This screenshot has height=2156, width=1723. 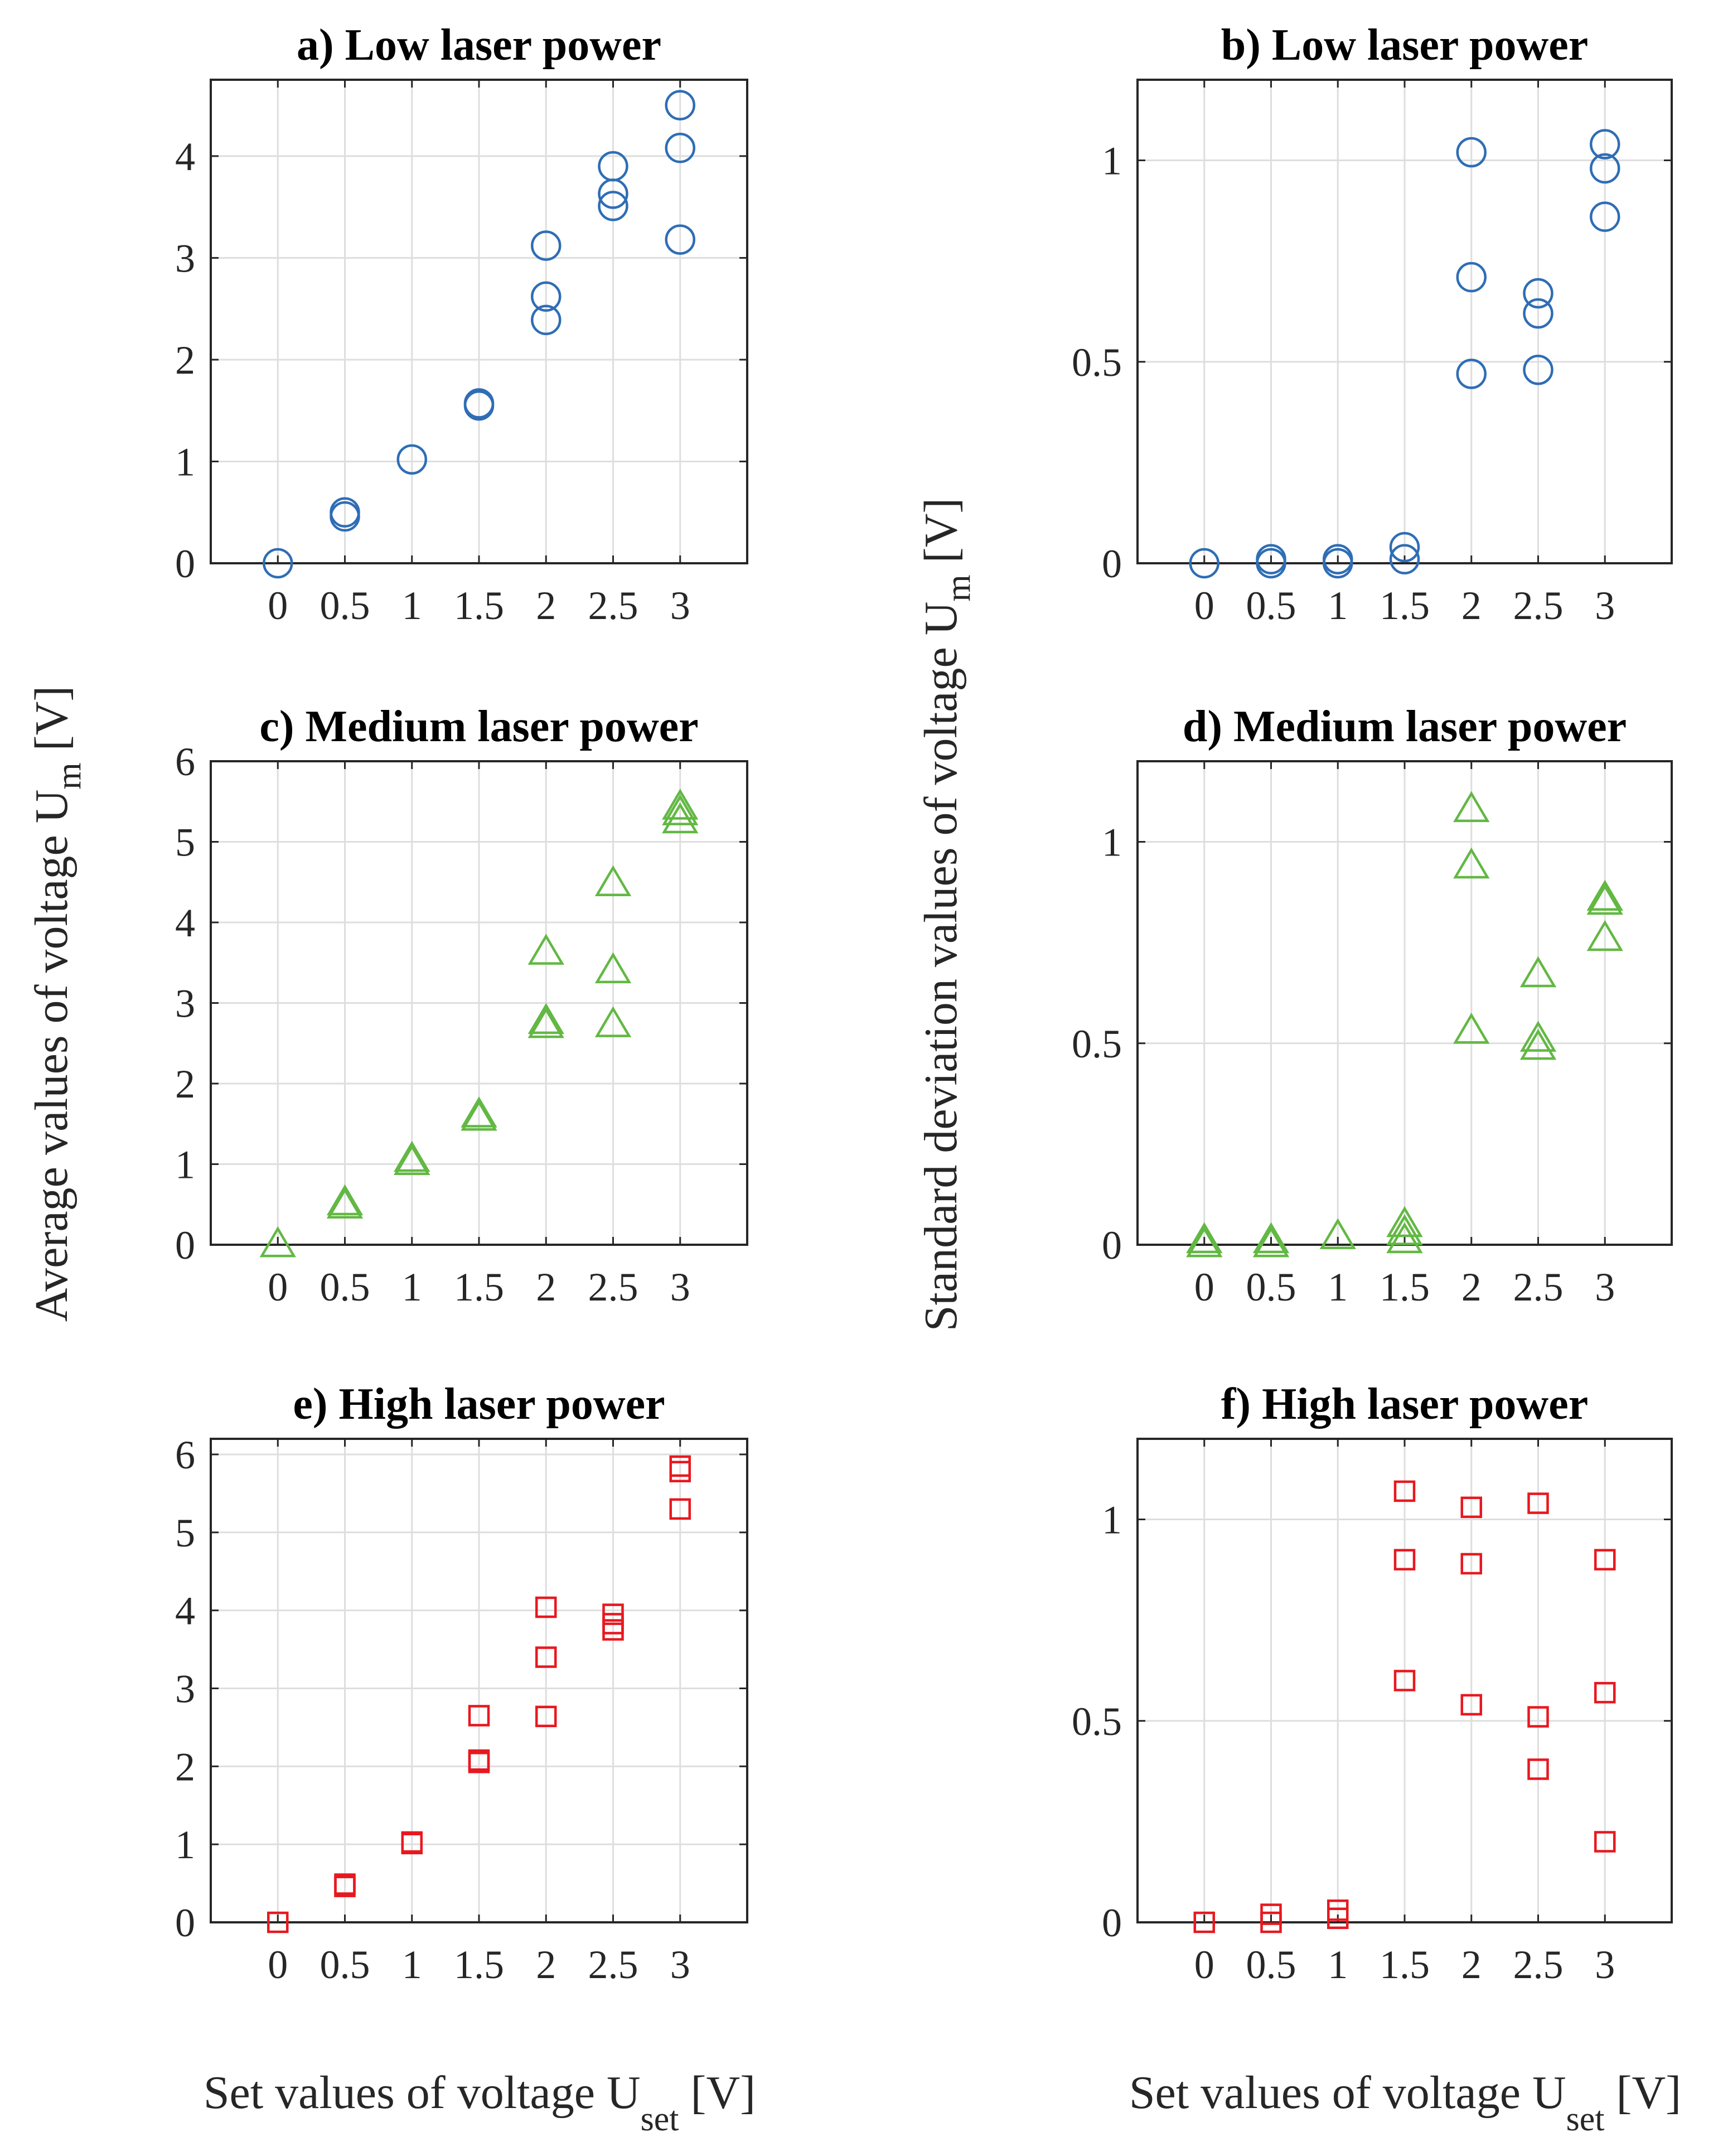 I want to click on left-x-axis-label-unit: [V], so click(x=717, y=2093).